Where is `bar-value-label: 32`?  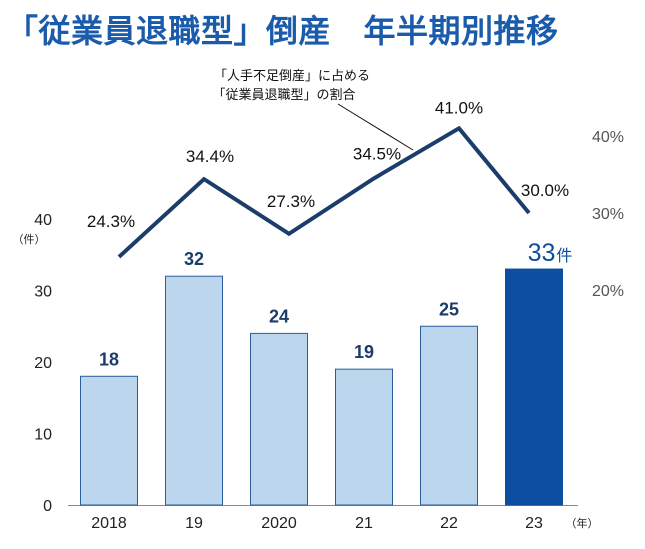 bar-value-label: 32 is located at coordinates (194, 259).